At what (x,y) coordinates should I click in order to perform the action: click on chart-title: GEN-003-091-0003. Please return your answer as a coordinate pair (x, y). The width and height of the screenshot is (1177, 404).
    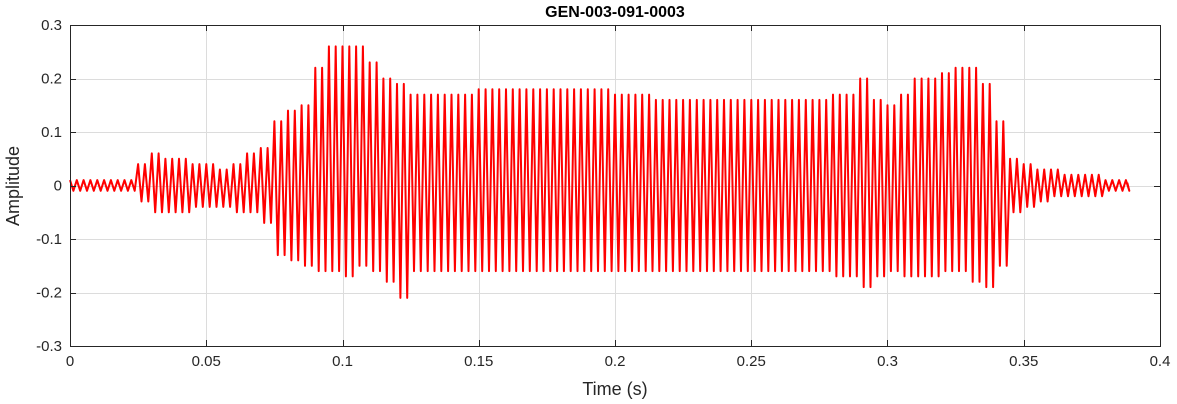
    Looking at the image, I should click on (615, 12).